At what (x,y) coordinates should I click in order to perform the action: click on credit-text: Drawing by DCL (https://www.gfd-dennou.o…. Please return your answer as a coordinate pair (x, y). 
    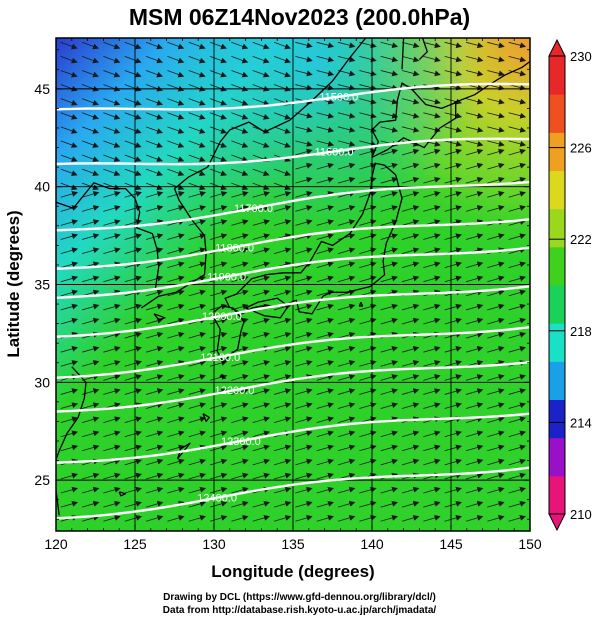
    Looking at the image, I should click on (299, 604).